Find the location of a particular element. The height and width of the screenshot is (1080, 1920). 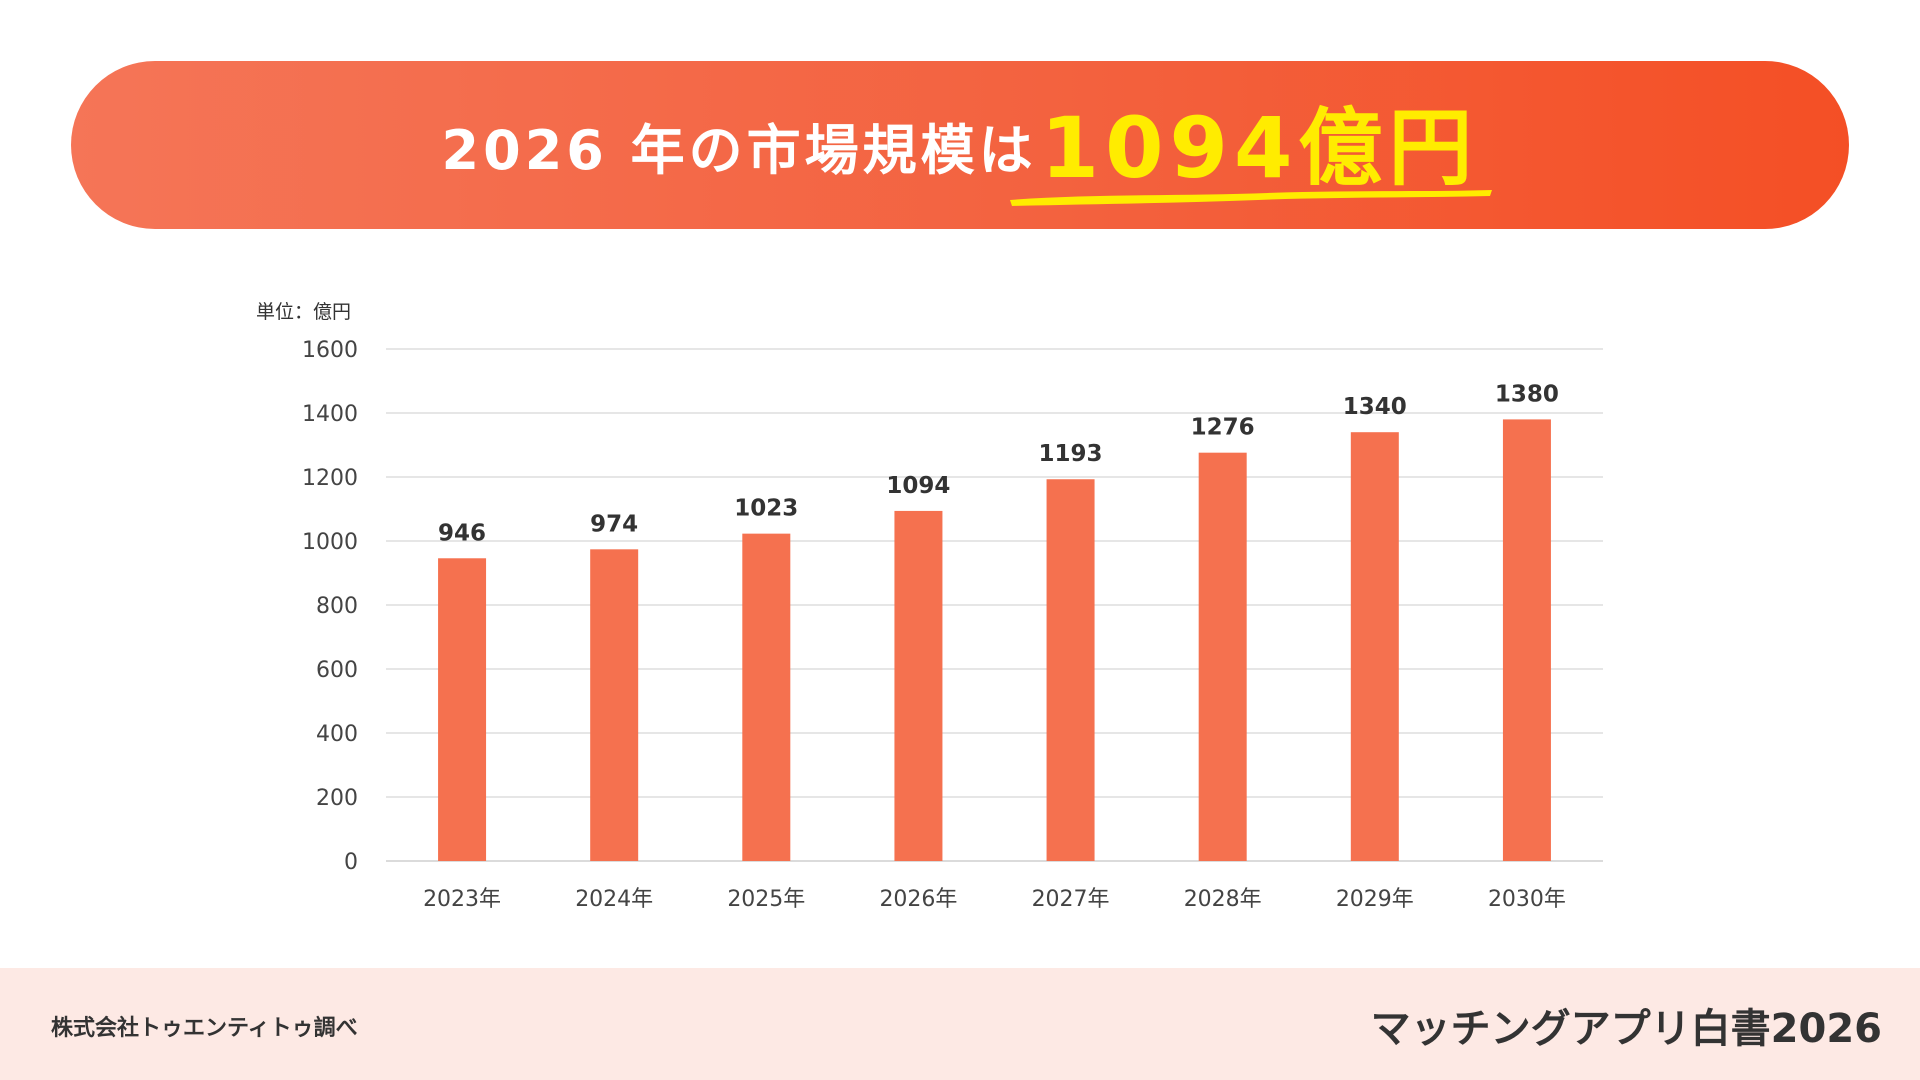

x-tick-label: 2027年 is located at coordinates (1071, 899).